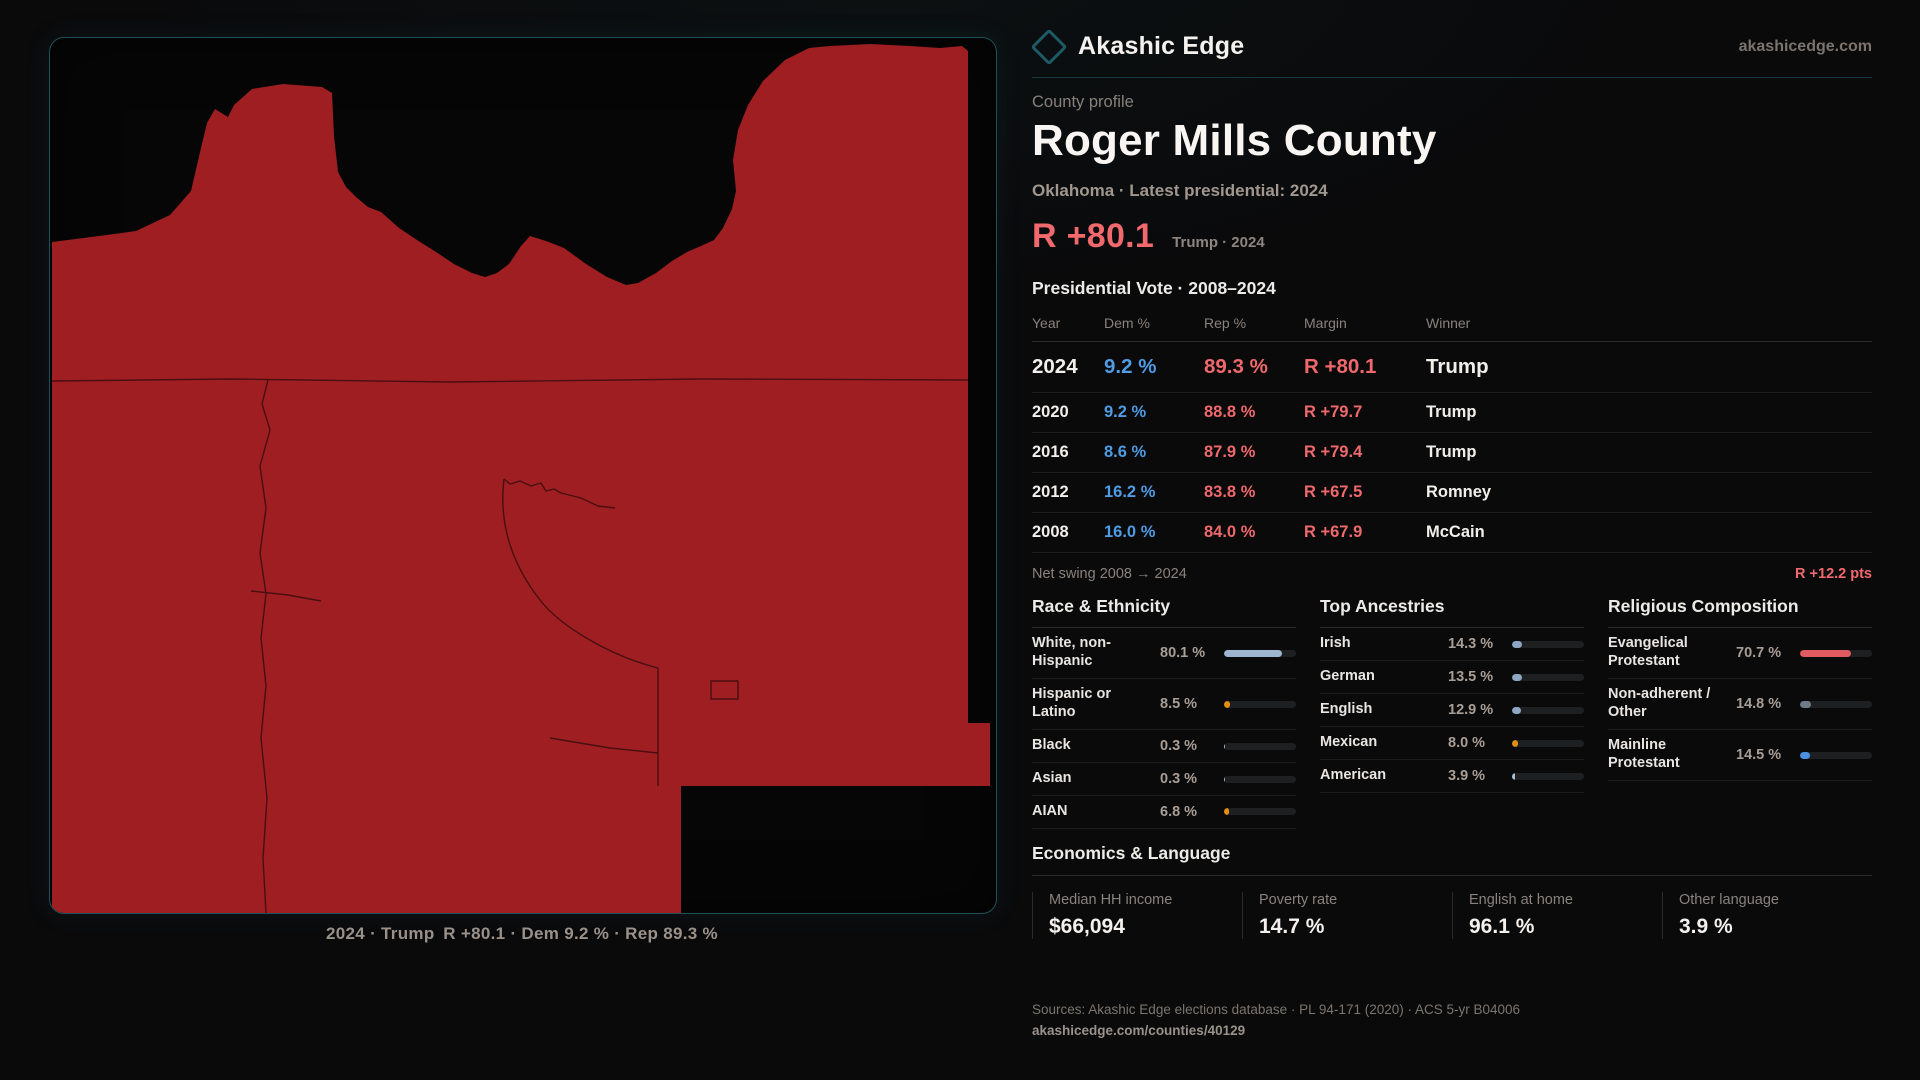 This screenshot has height=1080, width=1920. I want to click on vote-table-header: Year Dem % Rep % Margin Winner, so click(1452, 326).